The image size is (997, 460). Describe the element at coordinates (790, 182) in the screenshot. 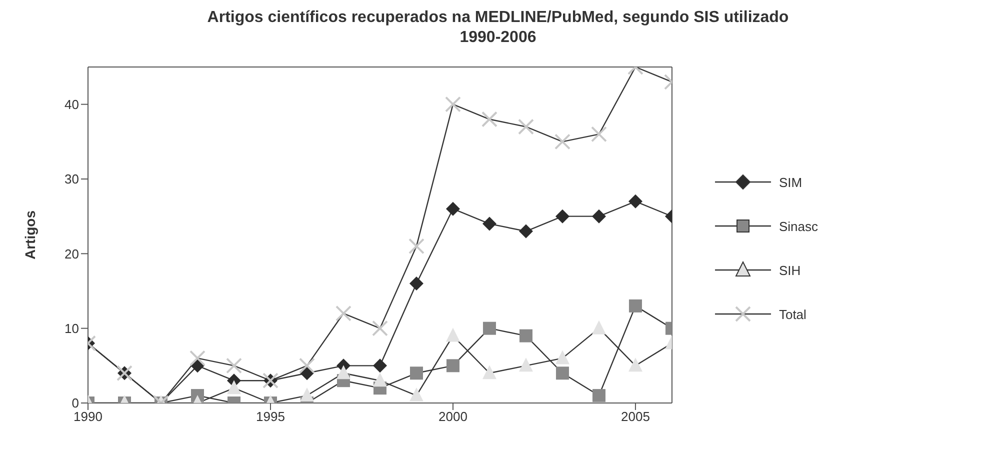

I see `legend-label: SIM` at that location.